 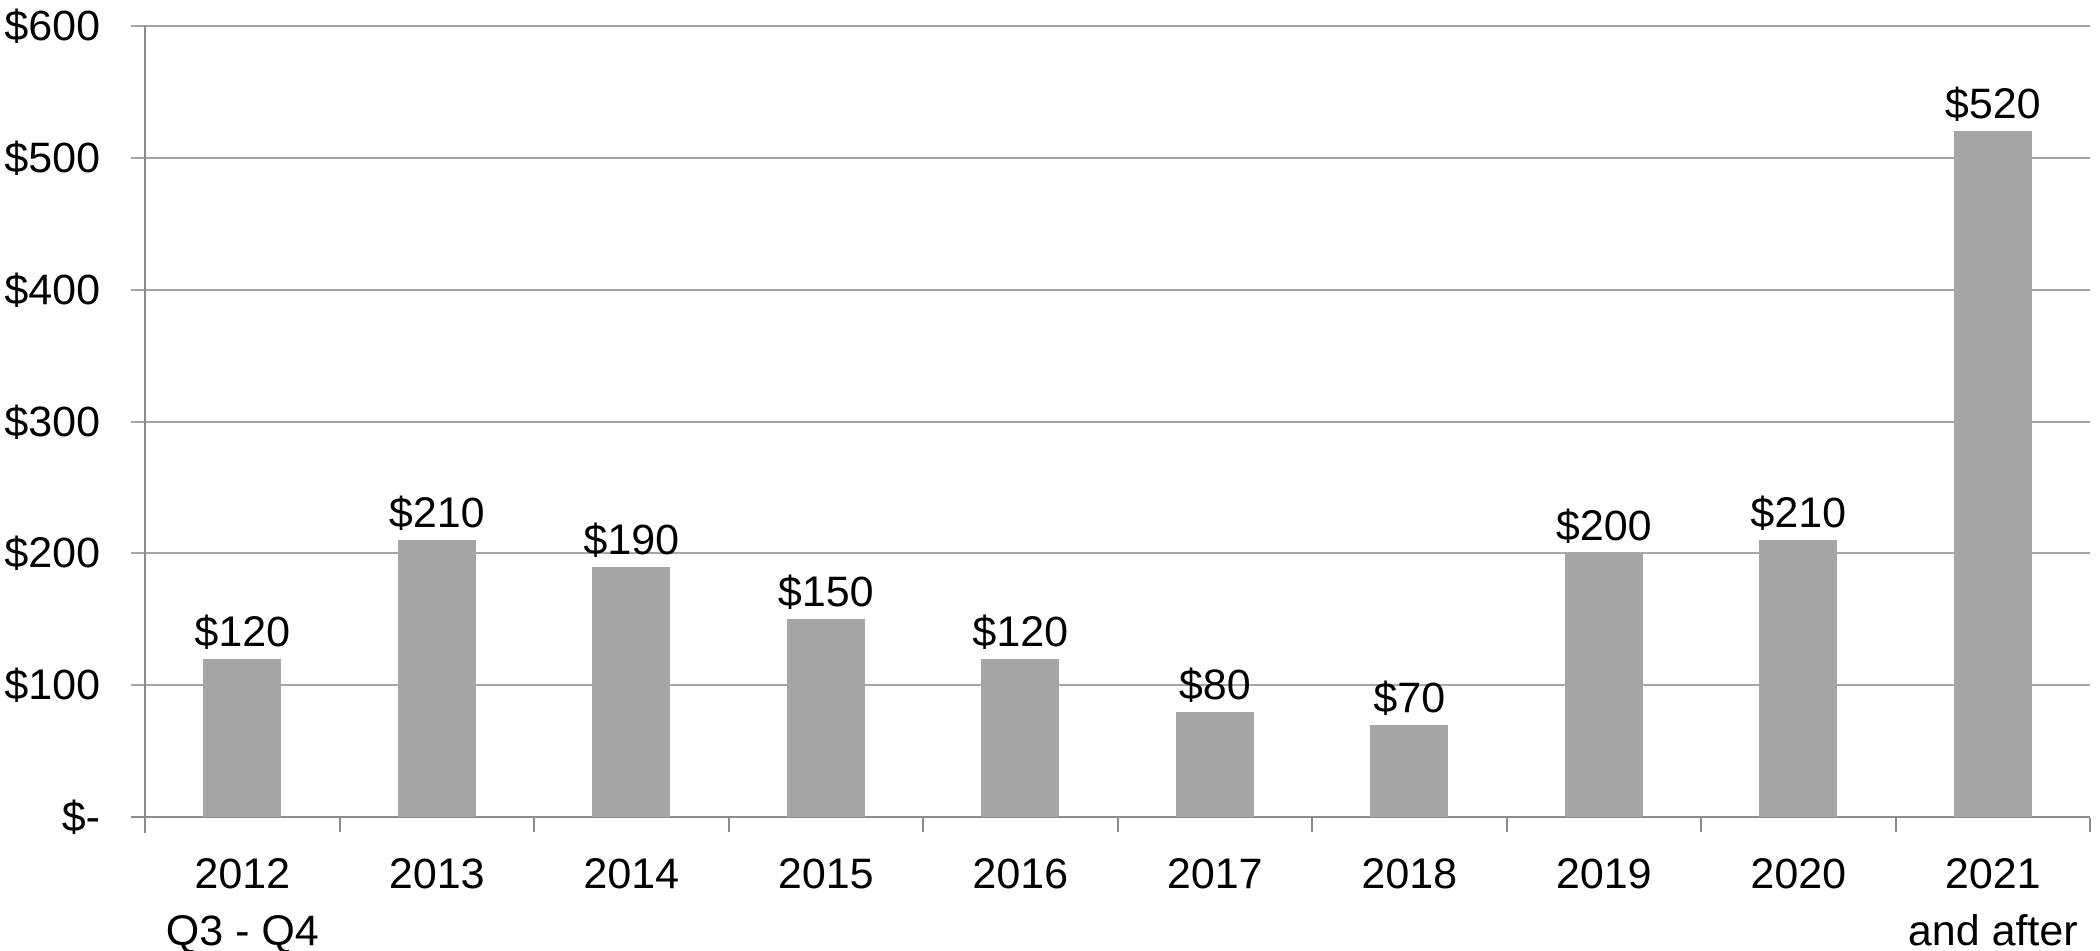 I want to click on x-axis-line, so click(x=1110, y=817).